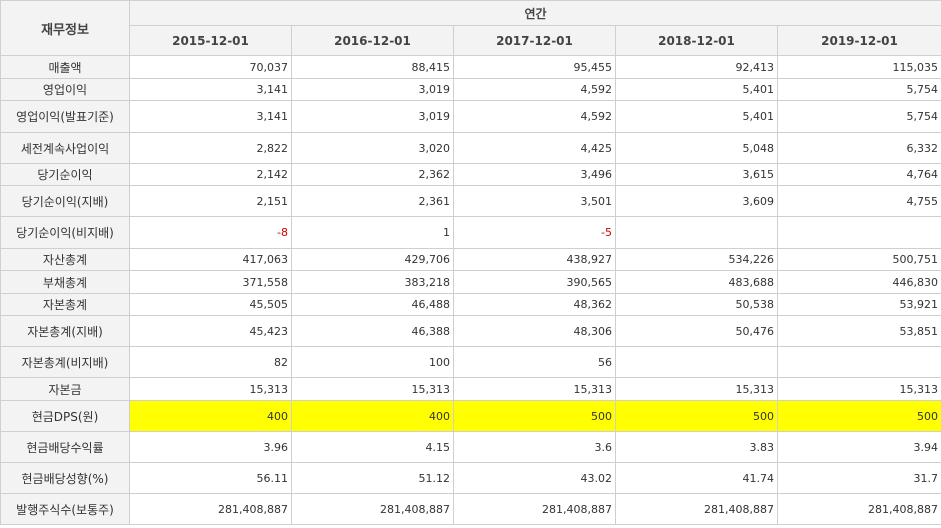 This screenshot has width=941, height=528. Describe the element at coordinates (372, 232) in the screenshot. I see `table-cell: 1` at that location.